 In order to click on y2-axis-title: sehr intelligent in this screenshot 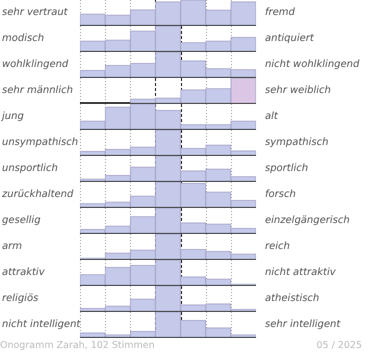, I will do `click(302, 325)`.